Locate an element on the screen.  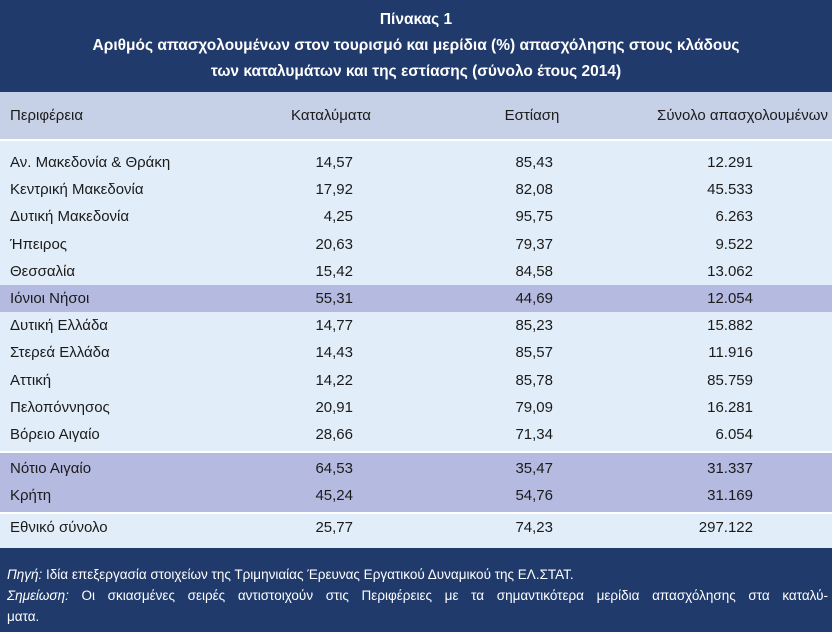
note-label: Σημείωση: is located at coordinates (38, 595).